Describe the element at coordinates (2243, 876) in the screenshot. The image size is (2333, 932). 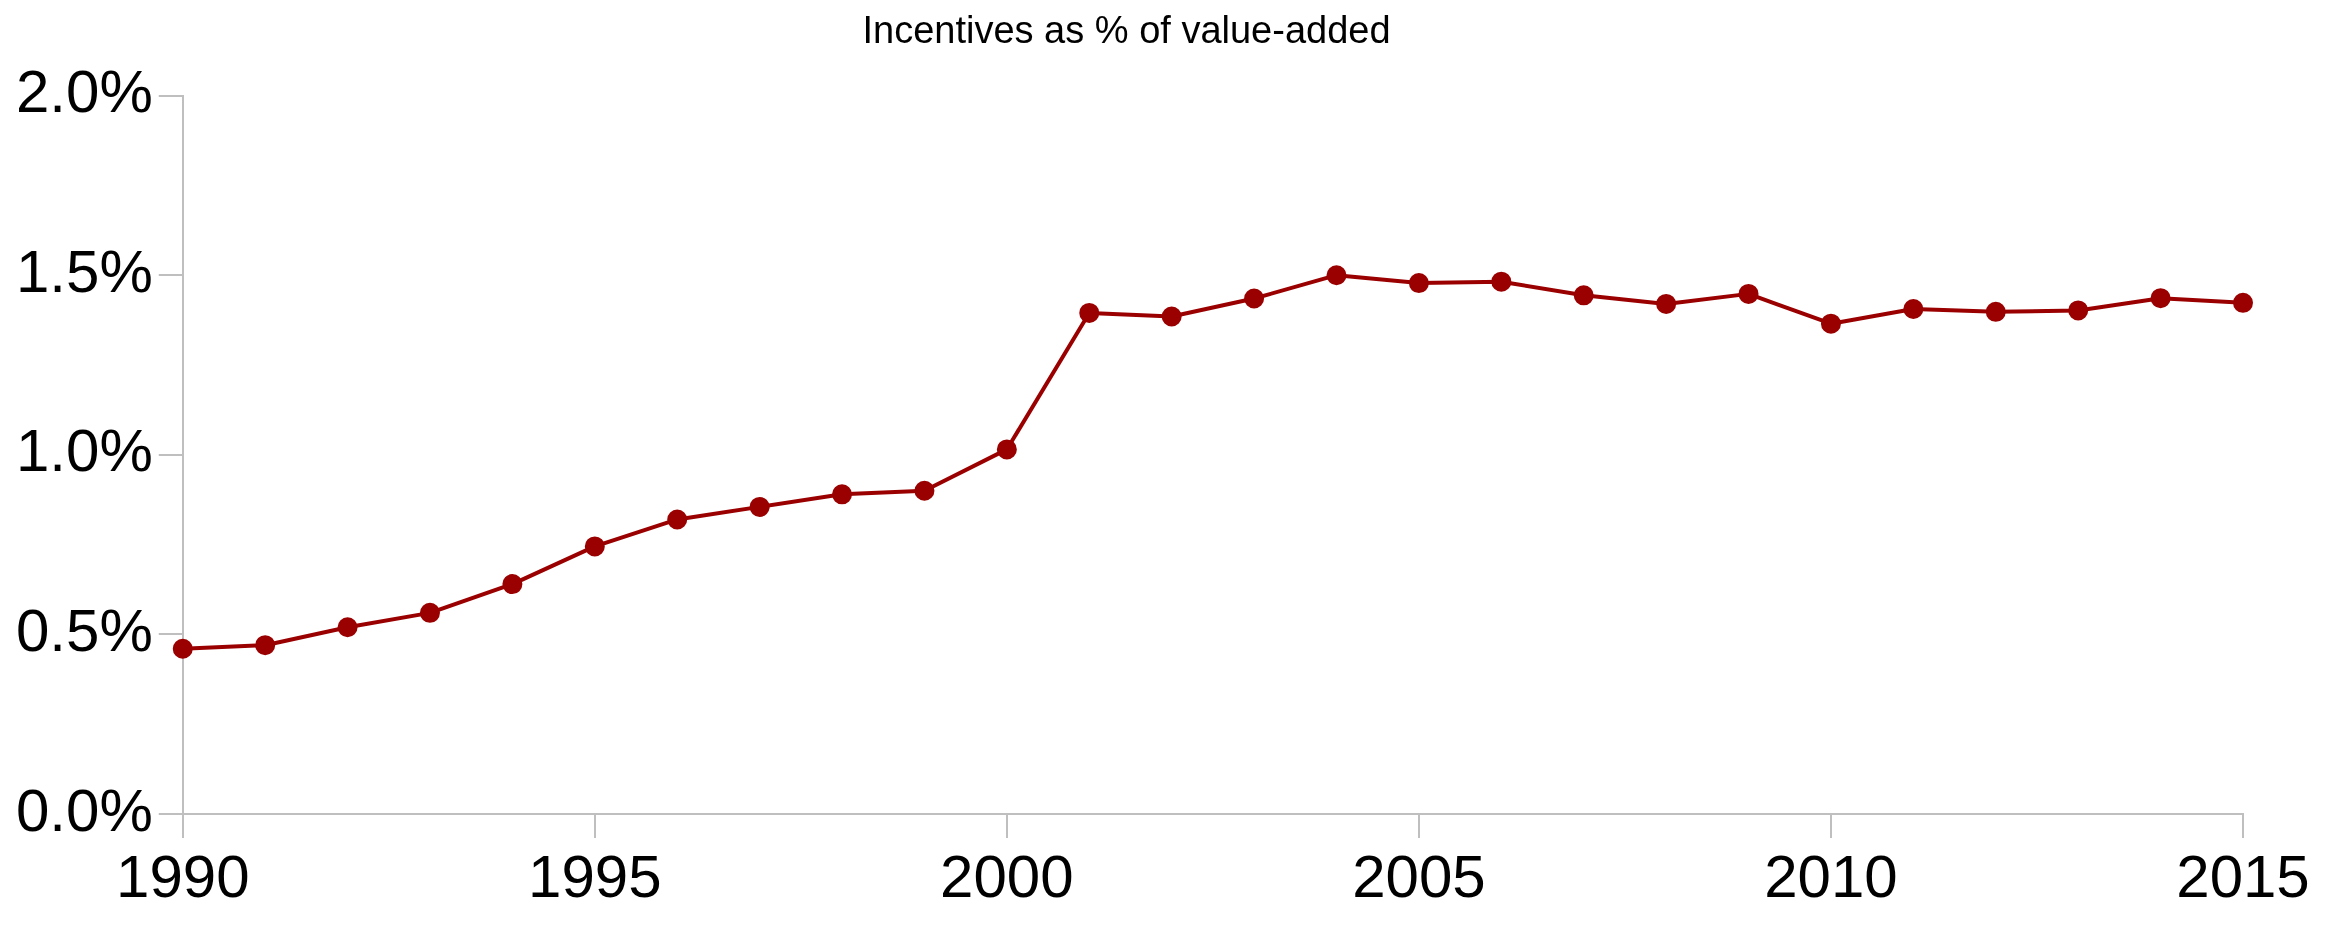
I see `x-tick-label: 2015` at that location.